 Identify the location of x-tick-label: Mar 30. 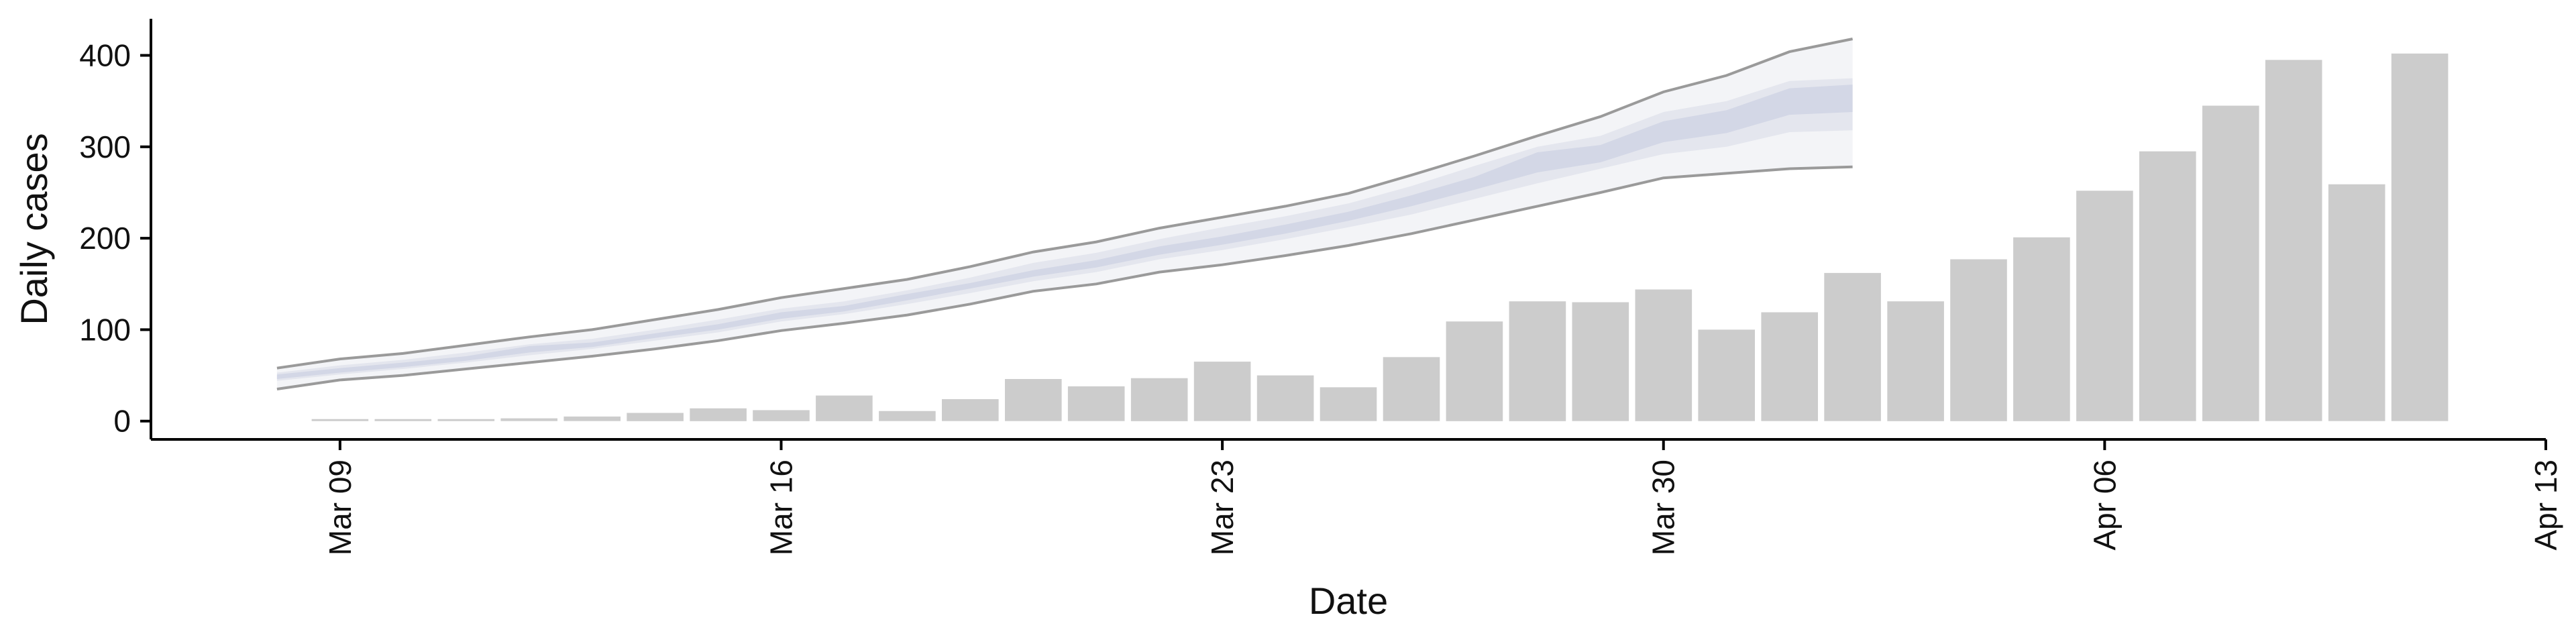
(1663, 507).